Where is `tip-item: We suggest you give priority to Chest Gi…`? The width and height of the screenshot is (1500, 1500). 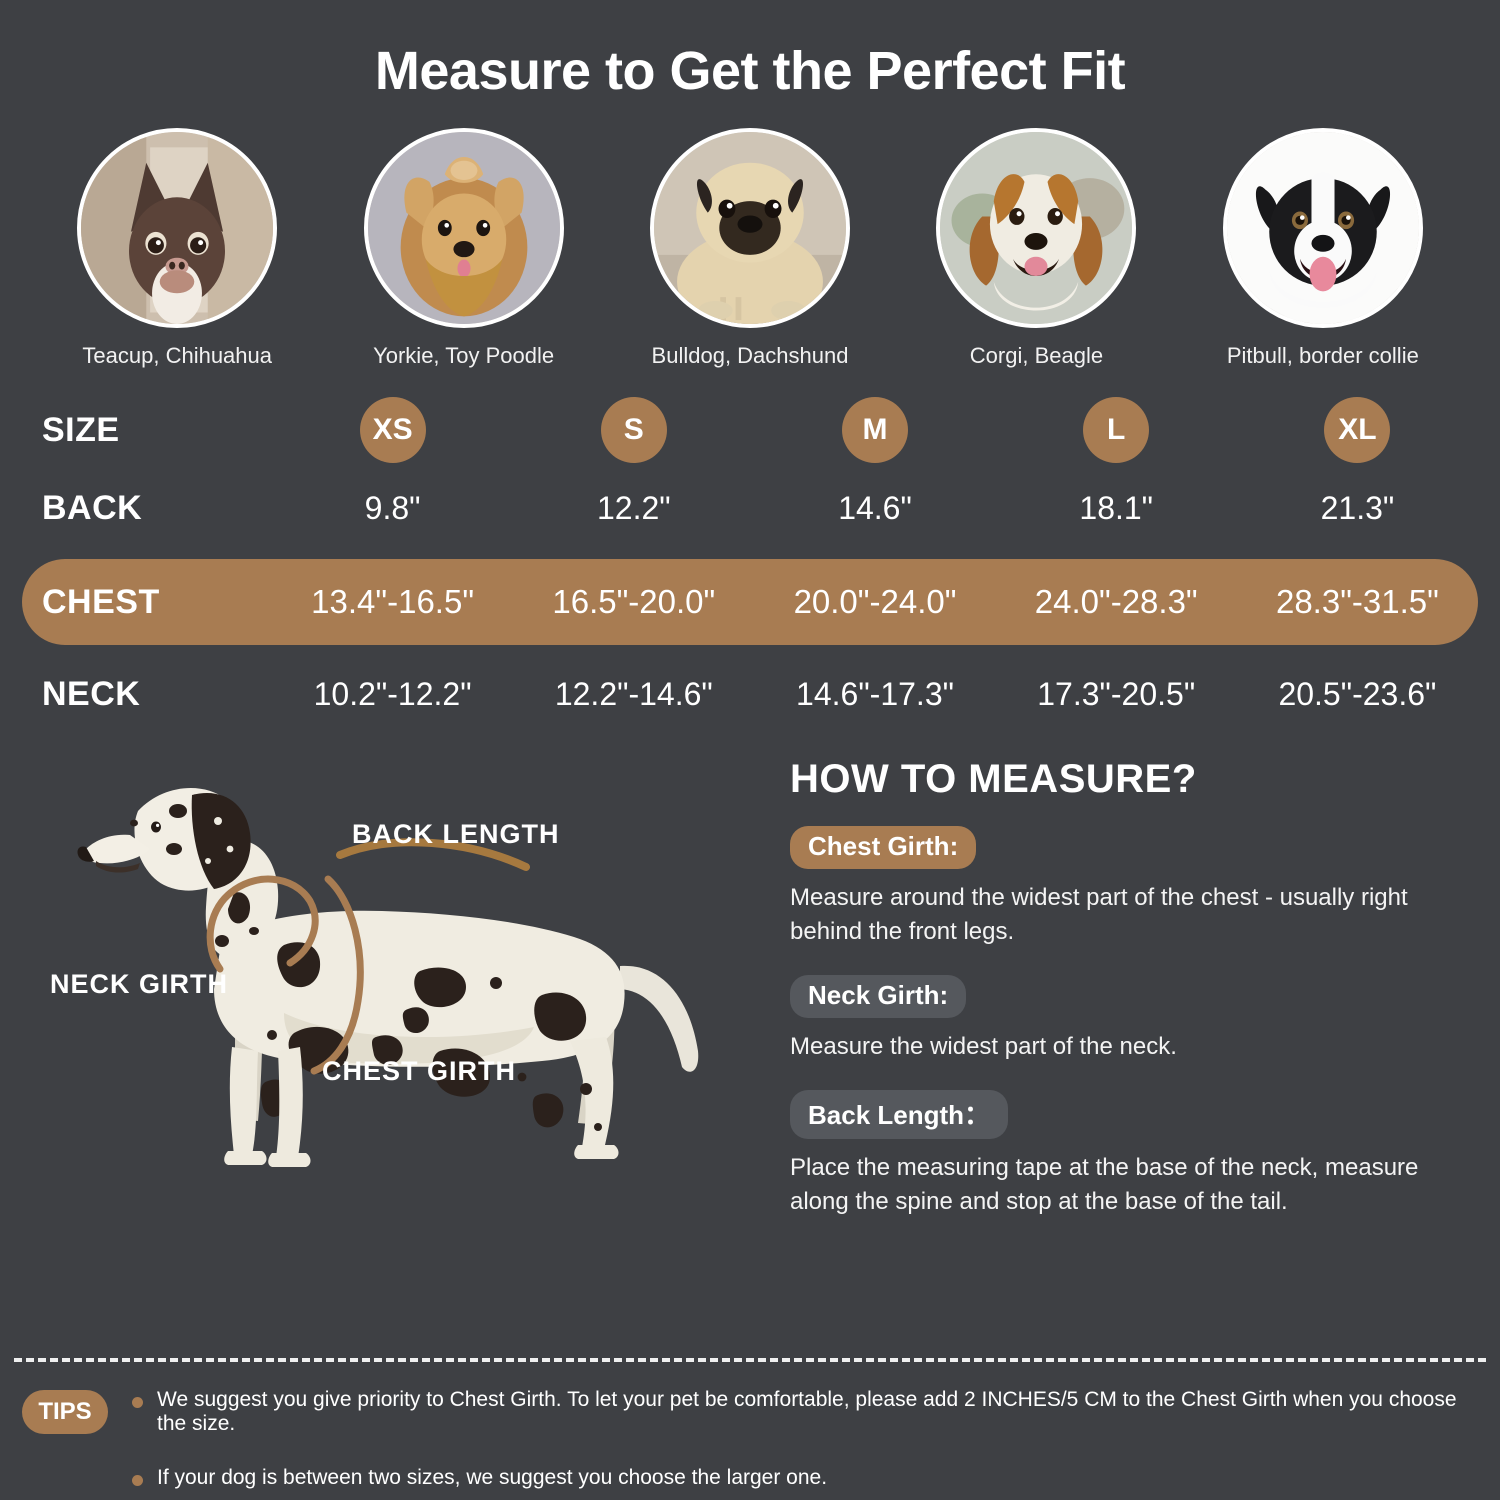
tip-item: We suggest you give priority to Chest Gi… is located at coordinates (805, 1412).